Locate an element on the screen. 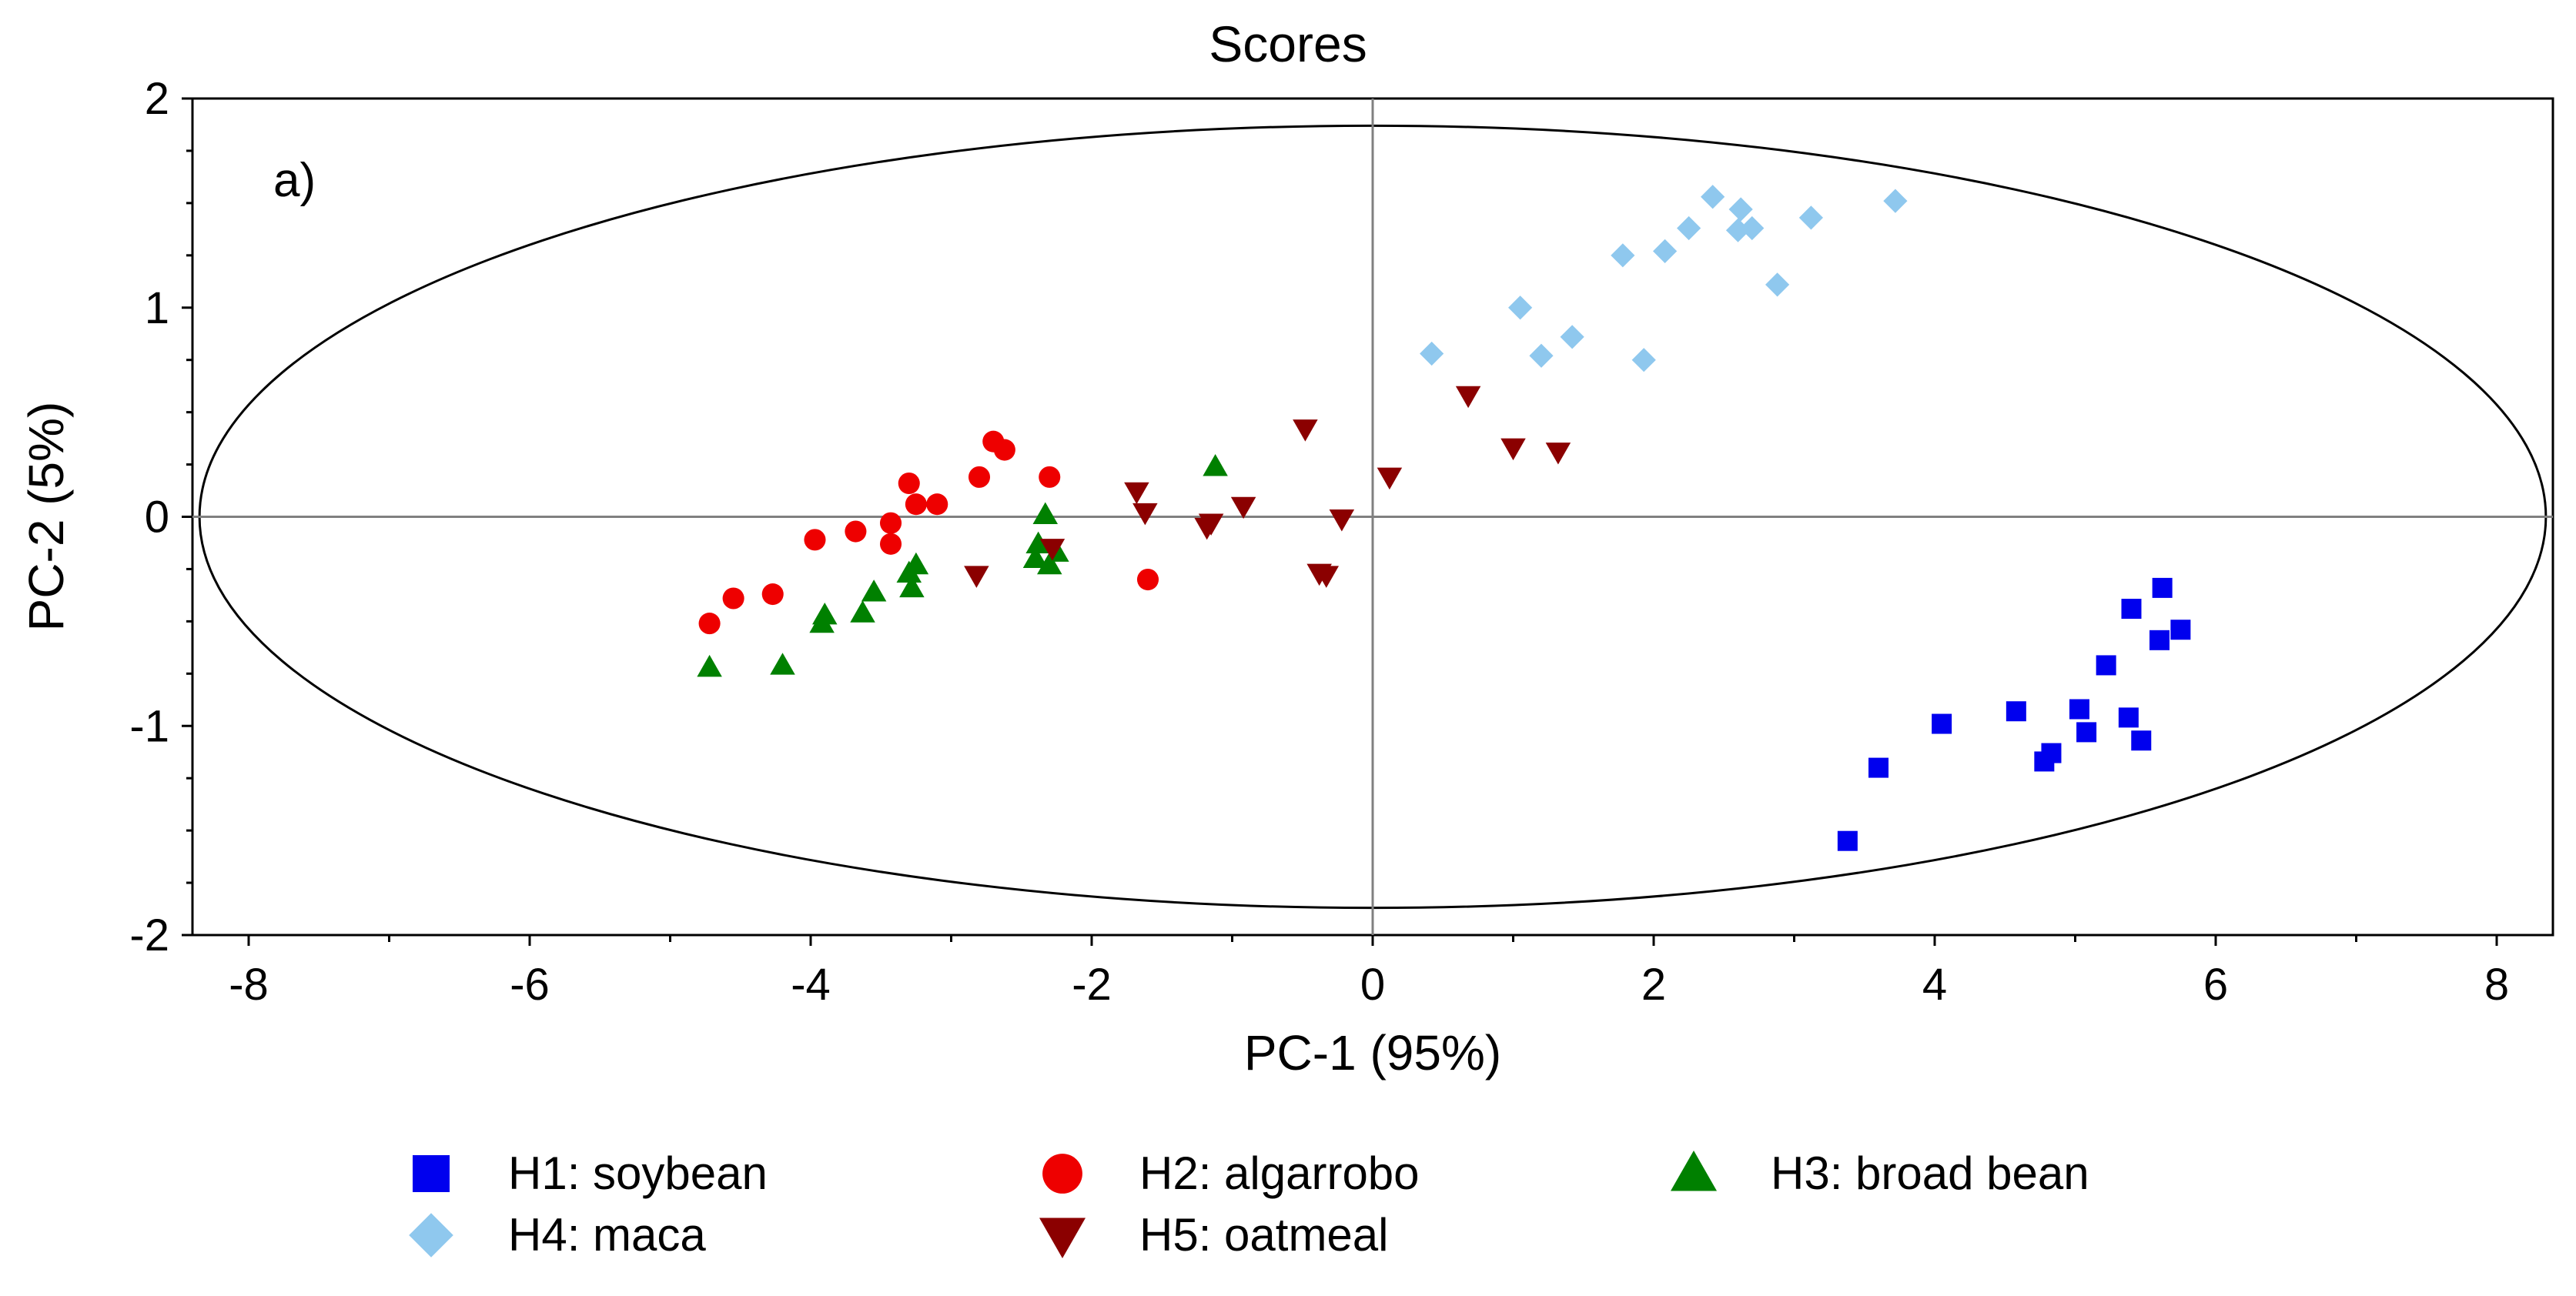 The image size is (2576, 1296). x-tick-label: -8 is located at coordinates (249, 985).